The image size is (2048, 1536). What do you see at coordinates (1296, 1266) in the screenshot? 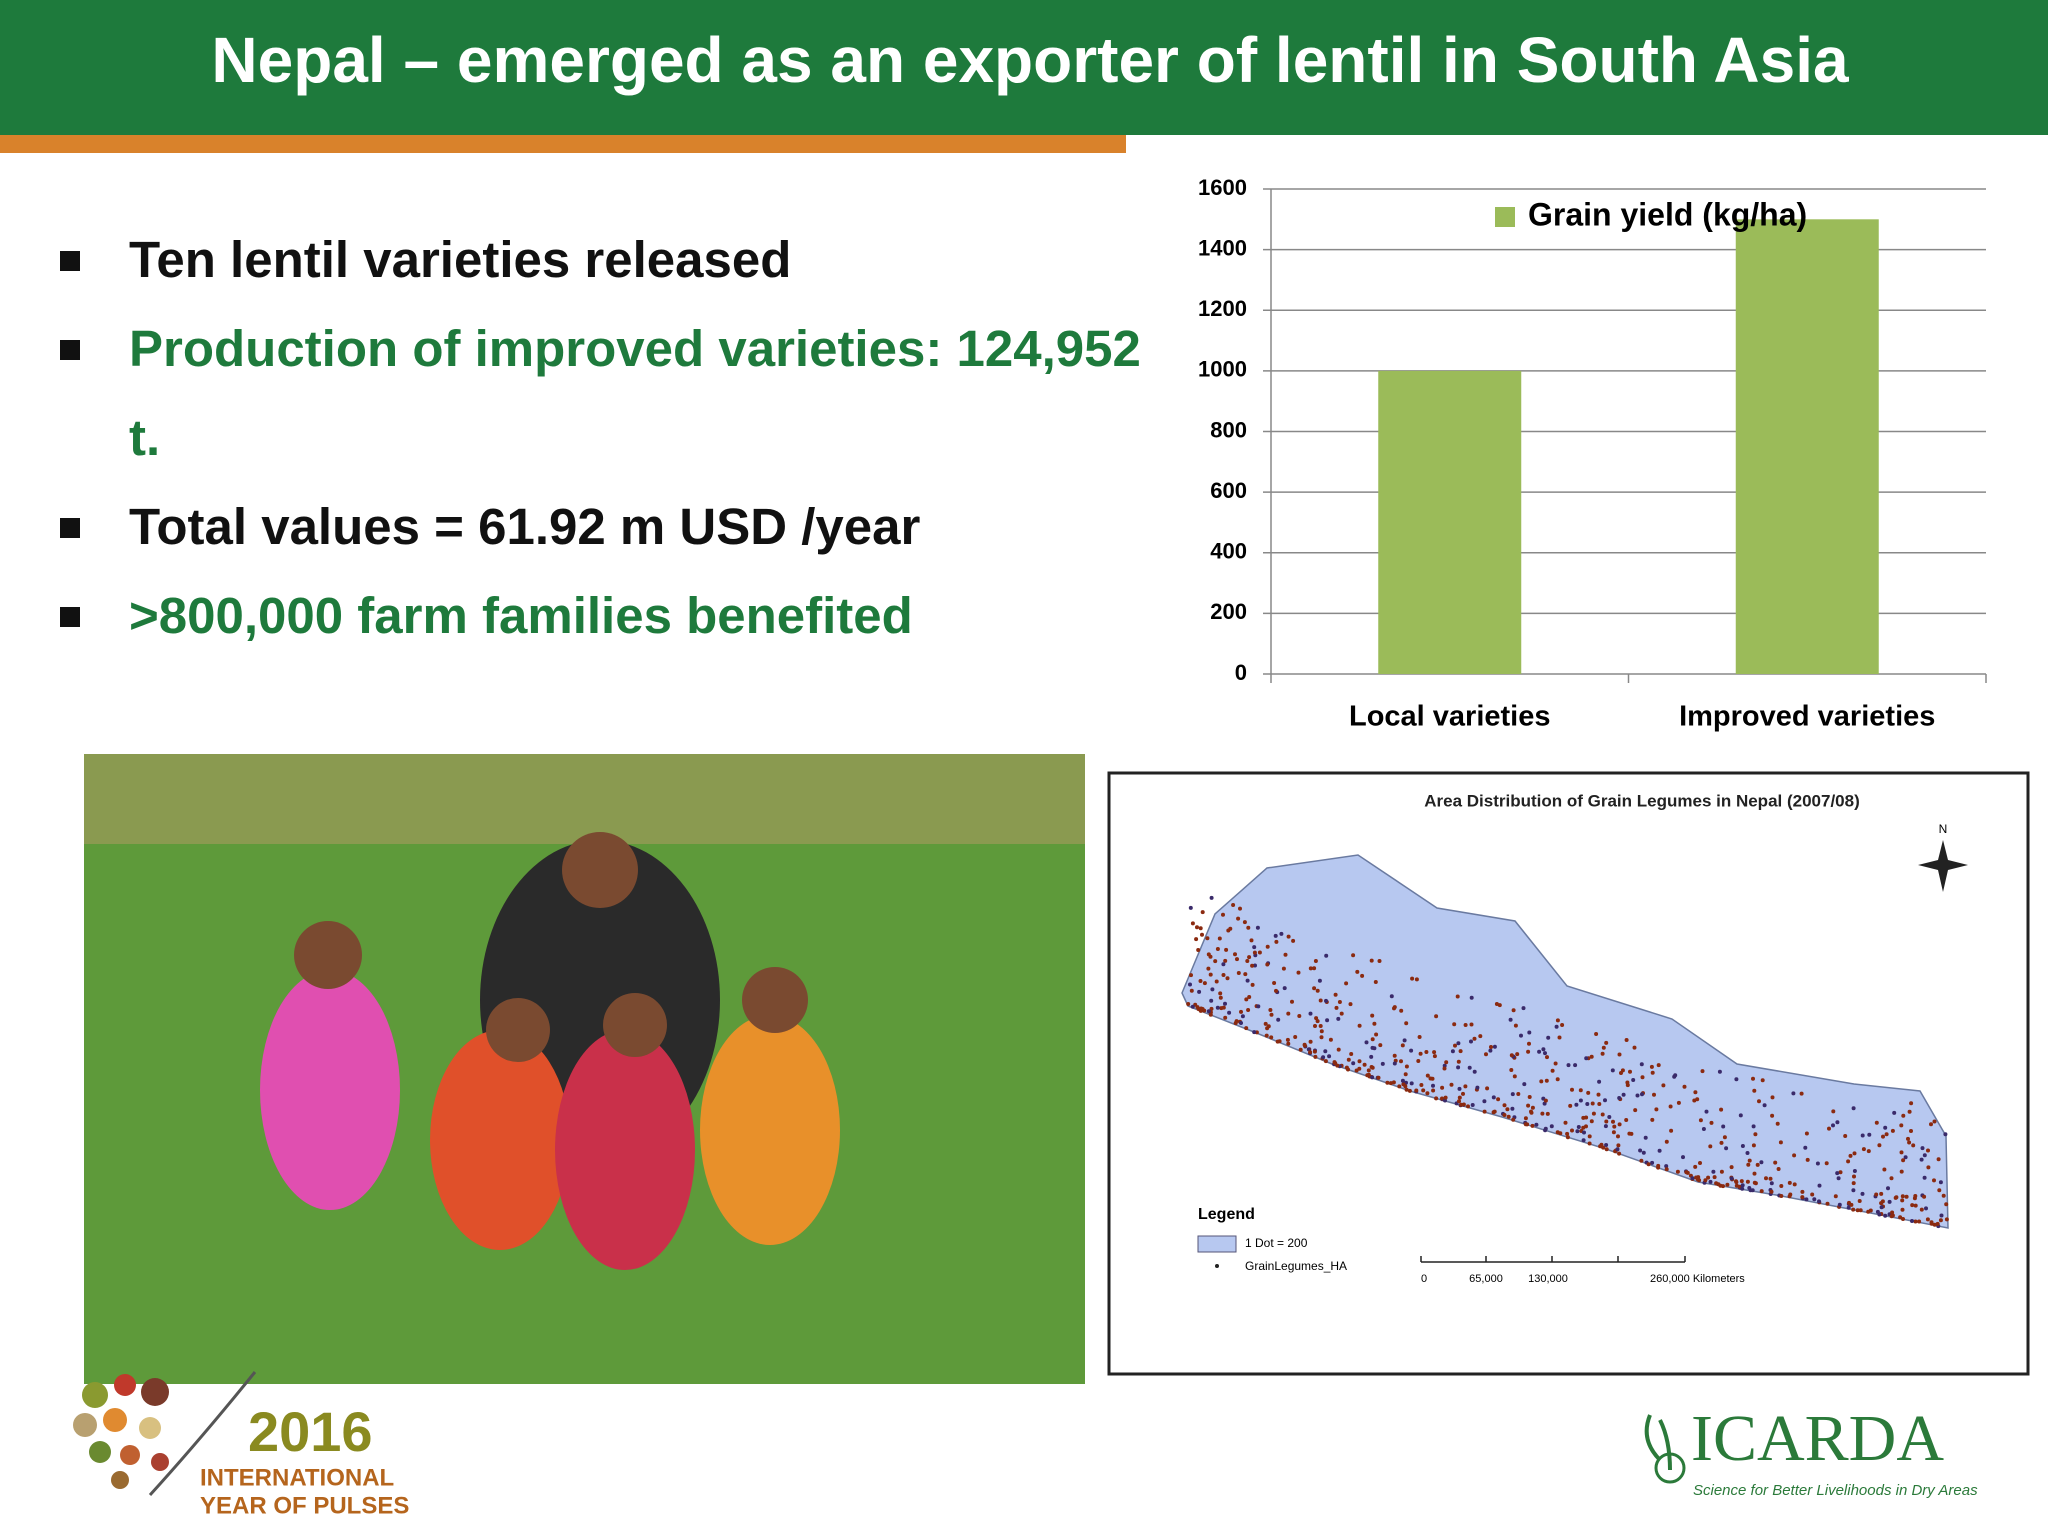
I see `map-legend-item: GrainLegumes_HA` at bounding box center [1296, 1266].